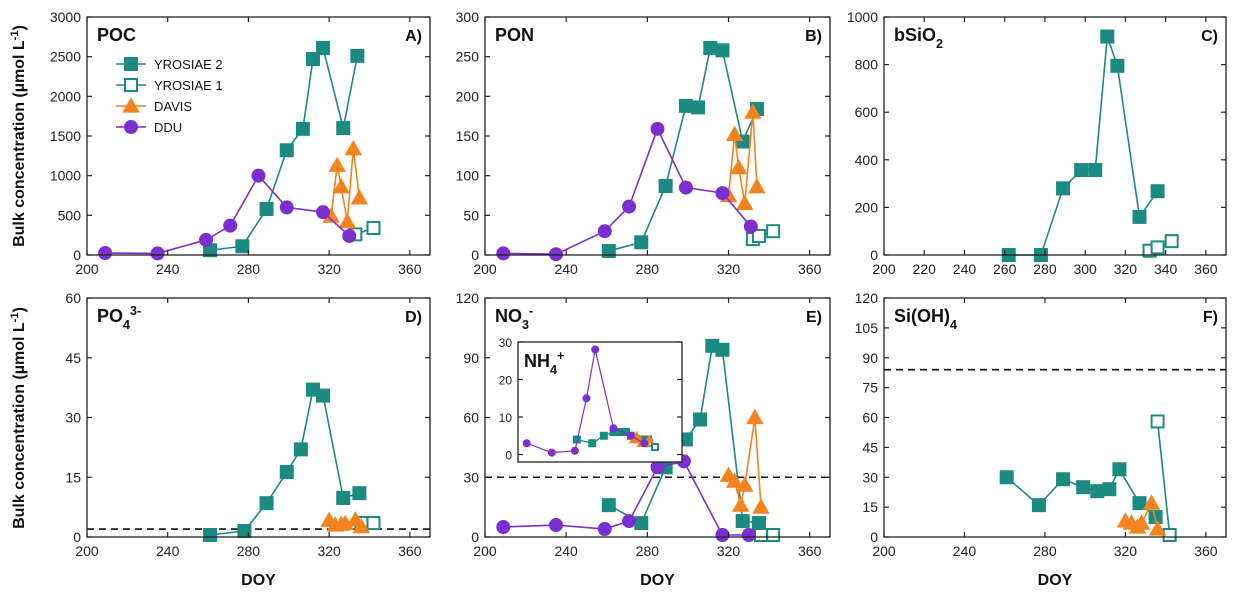  I want to click on inset-background, so click(600, 402).